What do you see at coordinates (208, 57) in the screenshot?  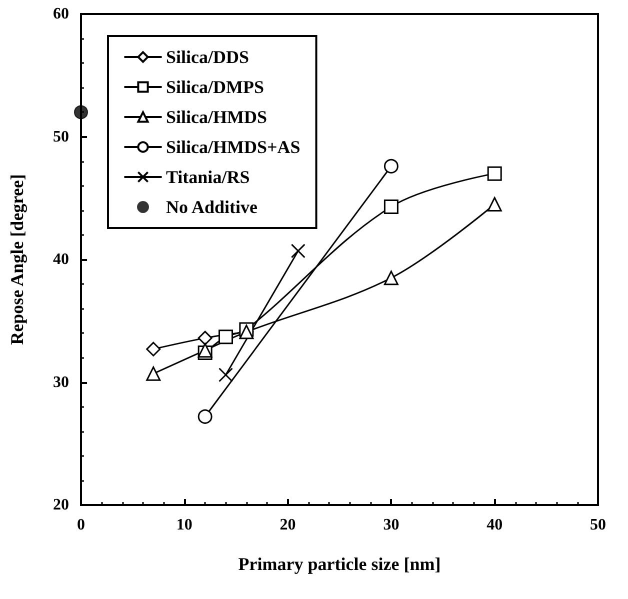 I see `legend-label: Silica/DDS` at bounding box center [208, 57].